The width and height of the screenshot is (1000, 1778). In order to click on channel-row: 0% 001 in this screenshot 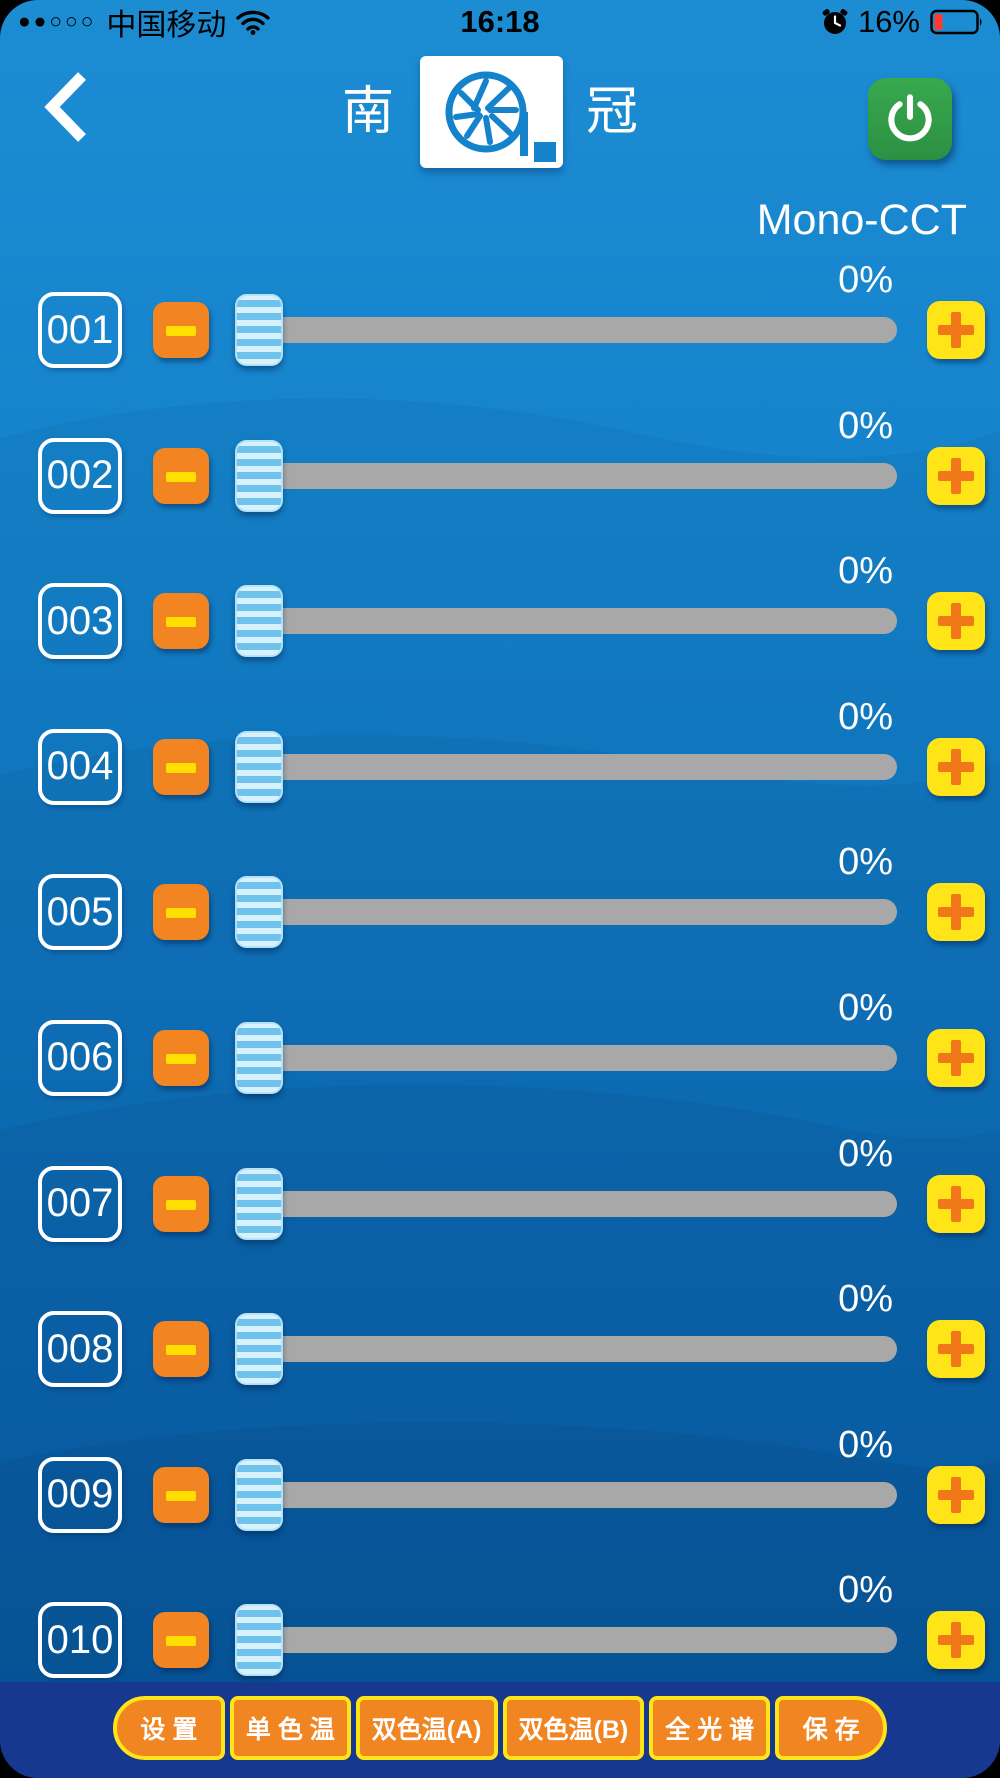, I will do `click(500, 290)`.